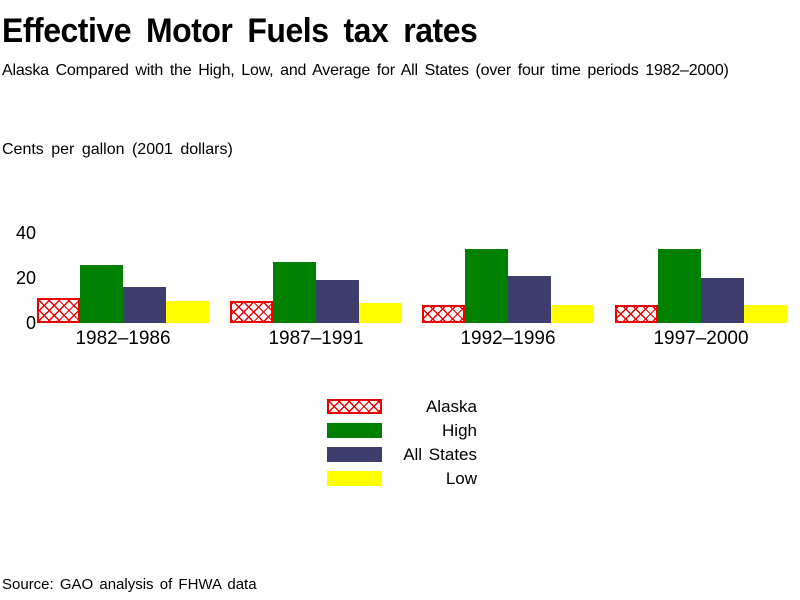 The width and height of the screenshot is (800, 600). What do you see at coordinates (451, 406) in the screenshot?
I see `legend-label: Alaska` at bounding box center [451, 406].